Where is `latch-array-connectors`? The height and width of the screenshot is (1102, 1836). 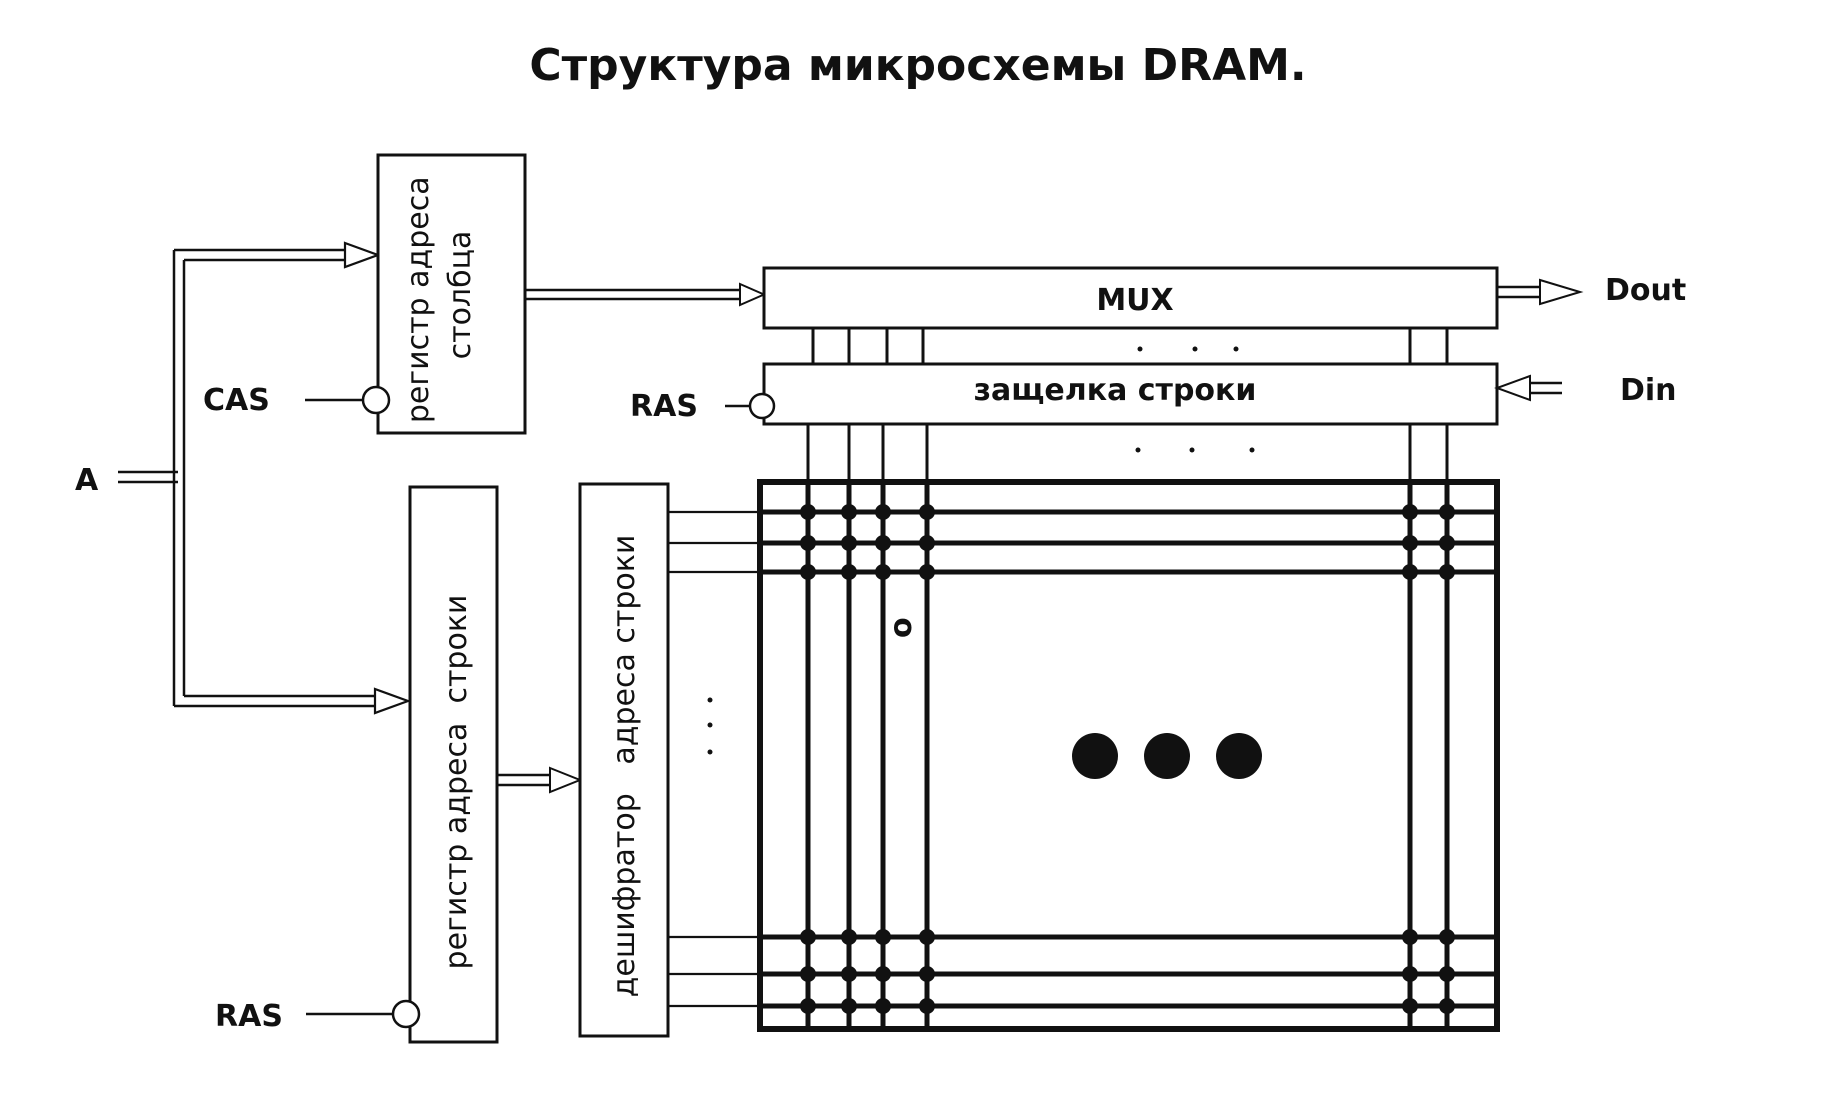 latch-array-connectors is located at coordinates (1127, 453).